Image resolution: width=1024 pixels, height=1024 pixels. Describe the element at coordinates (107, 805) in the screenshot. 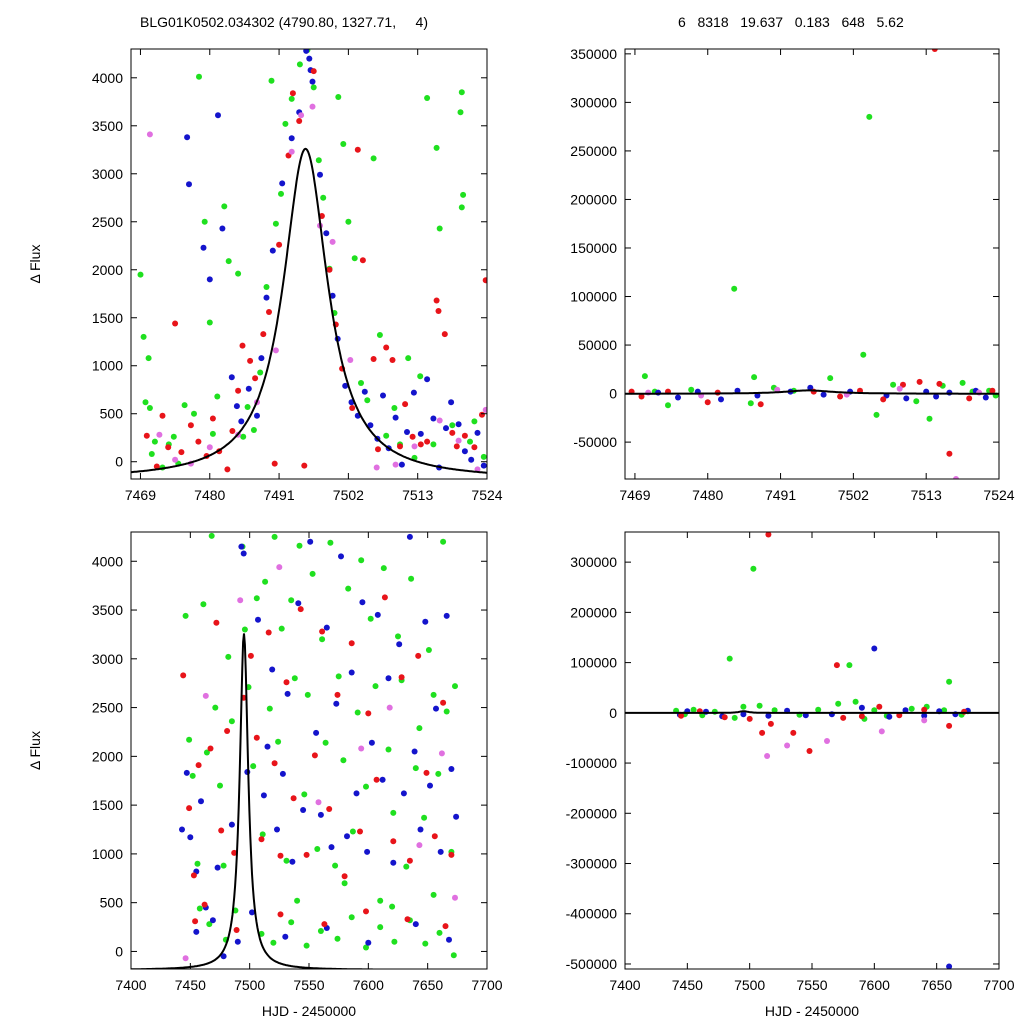

I see `y-tick-label: 1500` at that location.